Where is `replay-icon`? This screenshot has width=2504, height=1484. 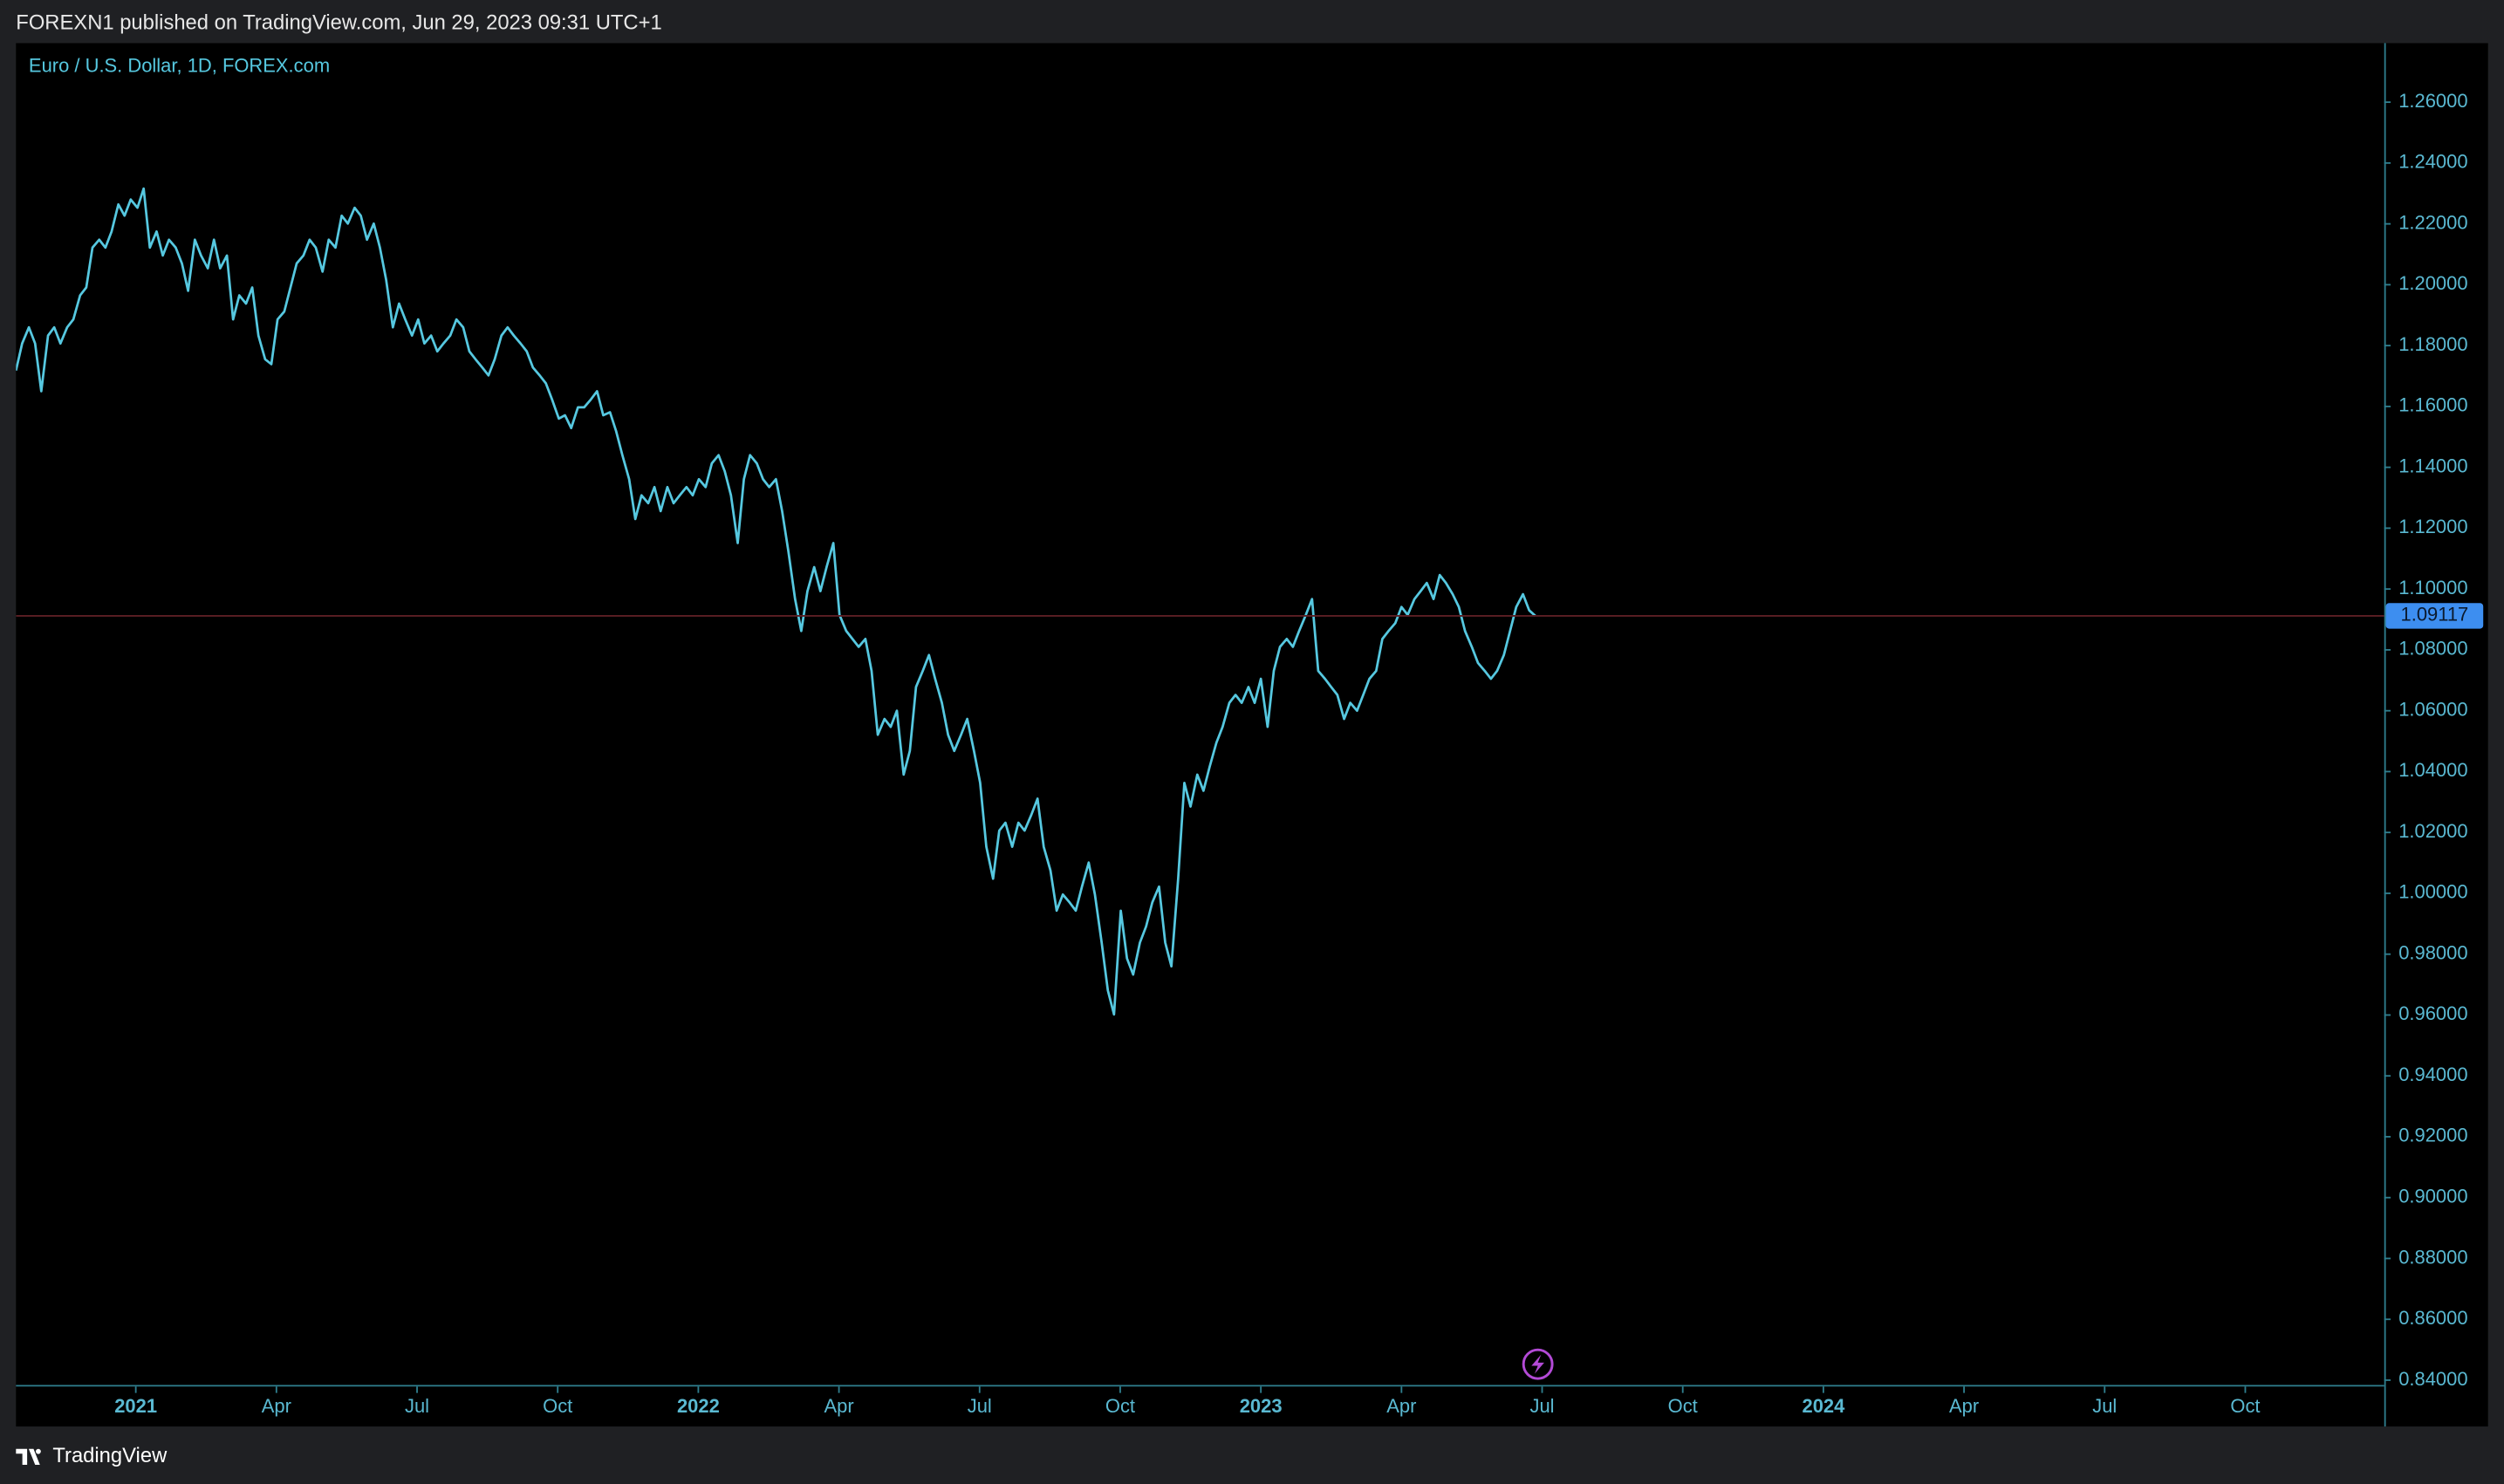
replay-icon is located at coordinates (1538, 1364).